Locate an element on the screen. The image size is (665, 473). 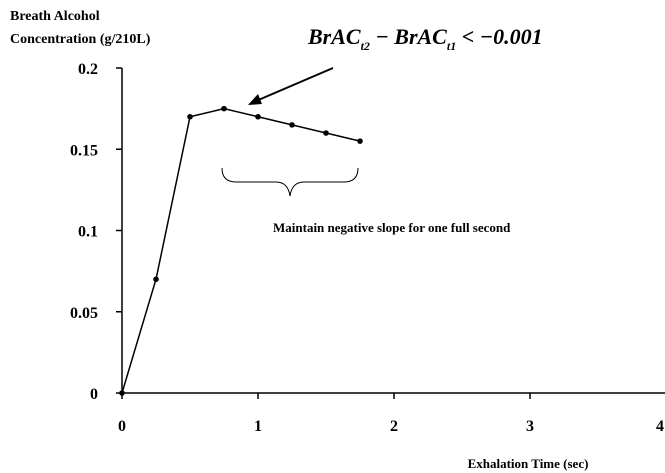
formula-part: < −0.001 is located at coordinates (499, 36).